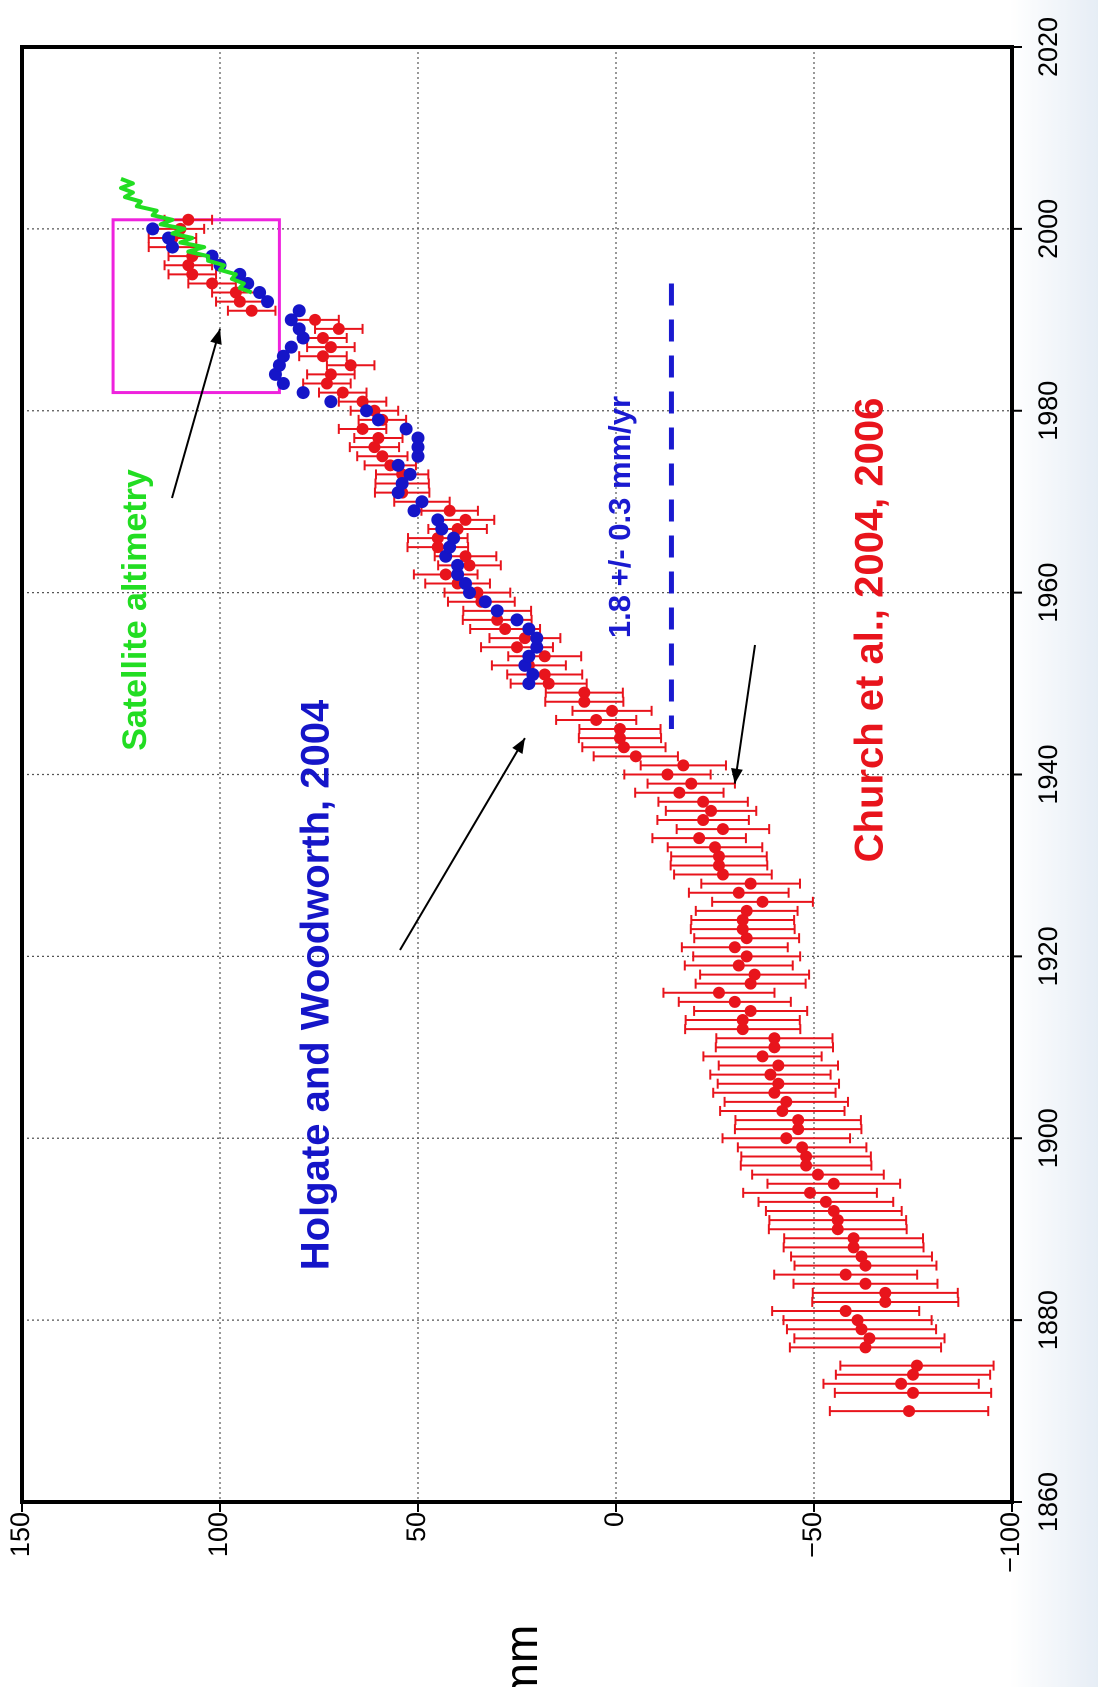  What do you see at coordinates (316, 984) in the screenshot?
I see `holgate-label: Holgate and Woodworth, 2004` at bounding box center [316, 984].